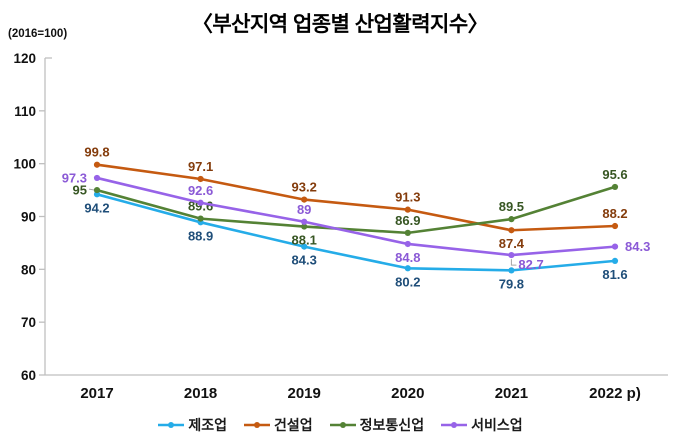  Describe the element at coordinates (24, 58) in the screenshot. I see `y-tick-label: 120` at that location.